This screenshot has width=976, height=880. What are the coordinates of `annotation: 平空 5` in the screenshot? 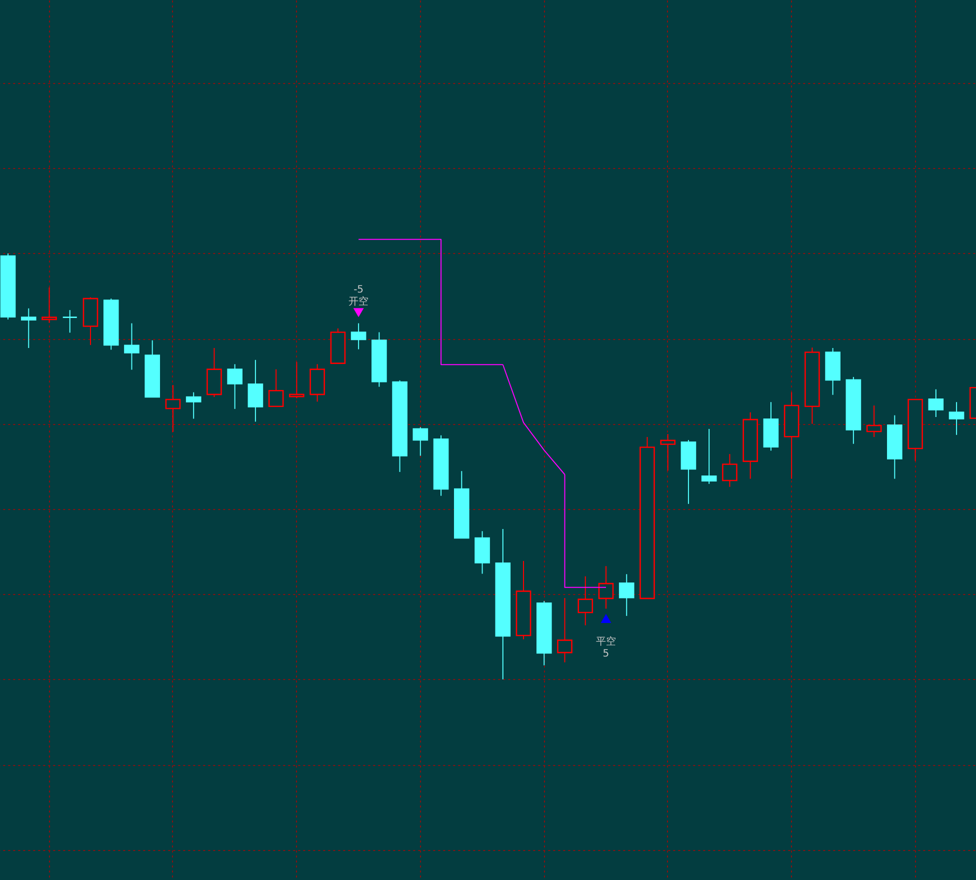 It's located at (606, 647).